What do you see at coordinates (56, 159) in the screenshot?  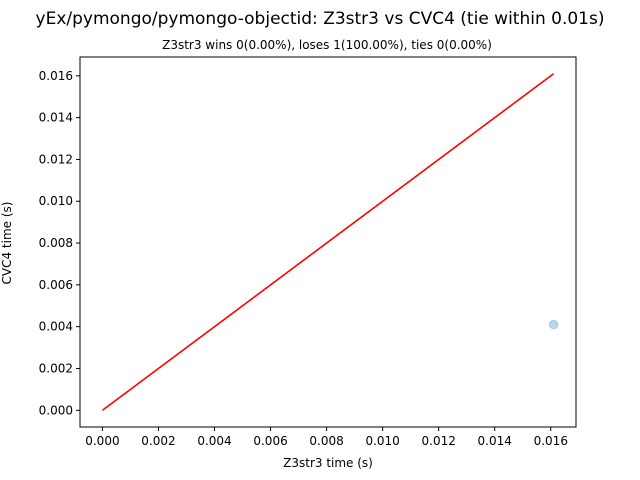 I see `y-tick-label: 0.012` at bounding box center [56, 159].